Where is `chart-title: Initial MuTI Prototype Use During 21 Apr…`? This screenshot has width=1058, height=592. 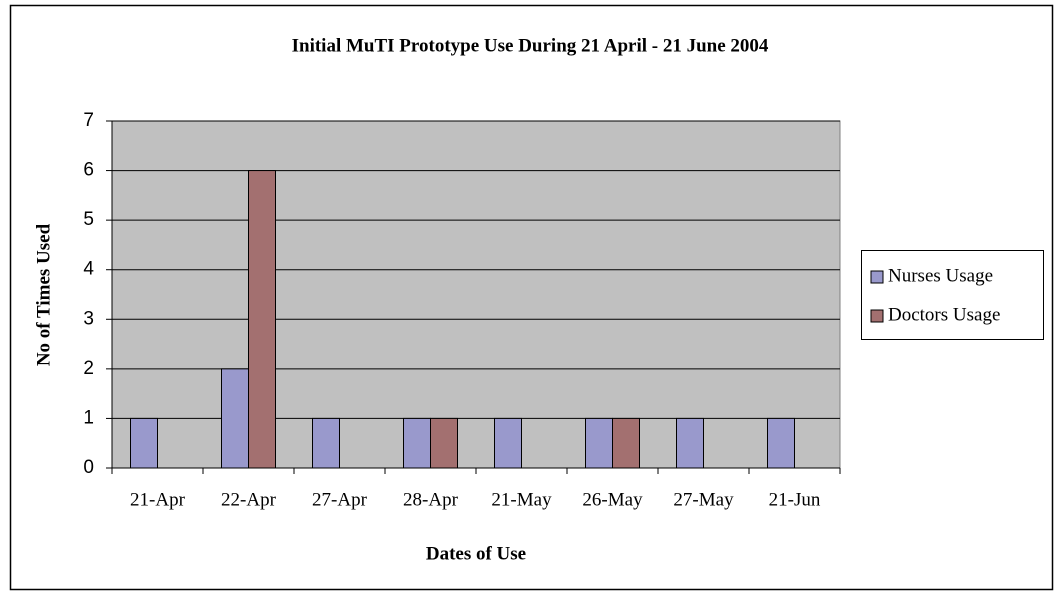
chart-title: Initial MuTI Prototype Use During 21 Apr… is located at coordinates (530, 45).